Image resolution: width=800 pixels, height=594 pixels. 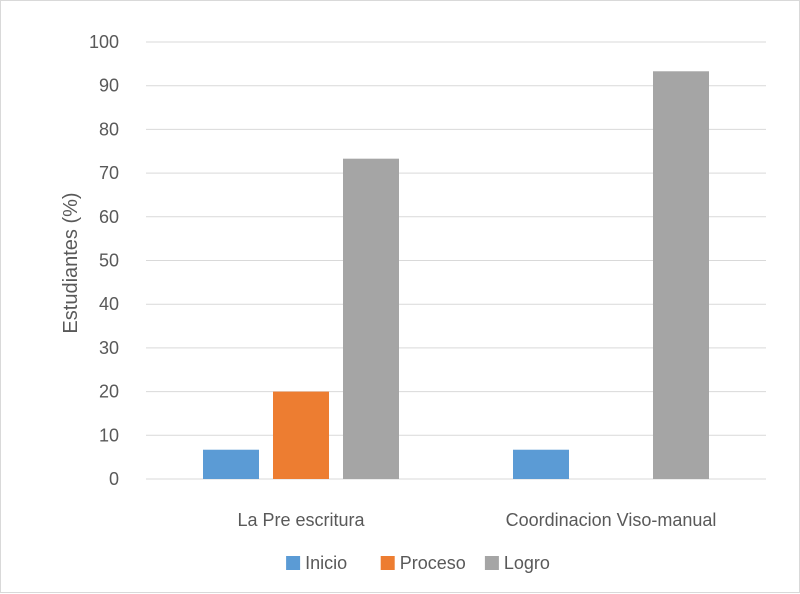 What do you see at coordinates (387, 563) in the screenshot?
I see `legend-swatch-proceso` at bounding box center [387, 563].